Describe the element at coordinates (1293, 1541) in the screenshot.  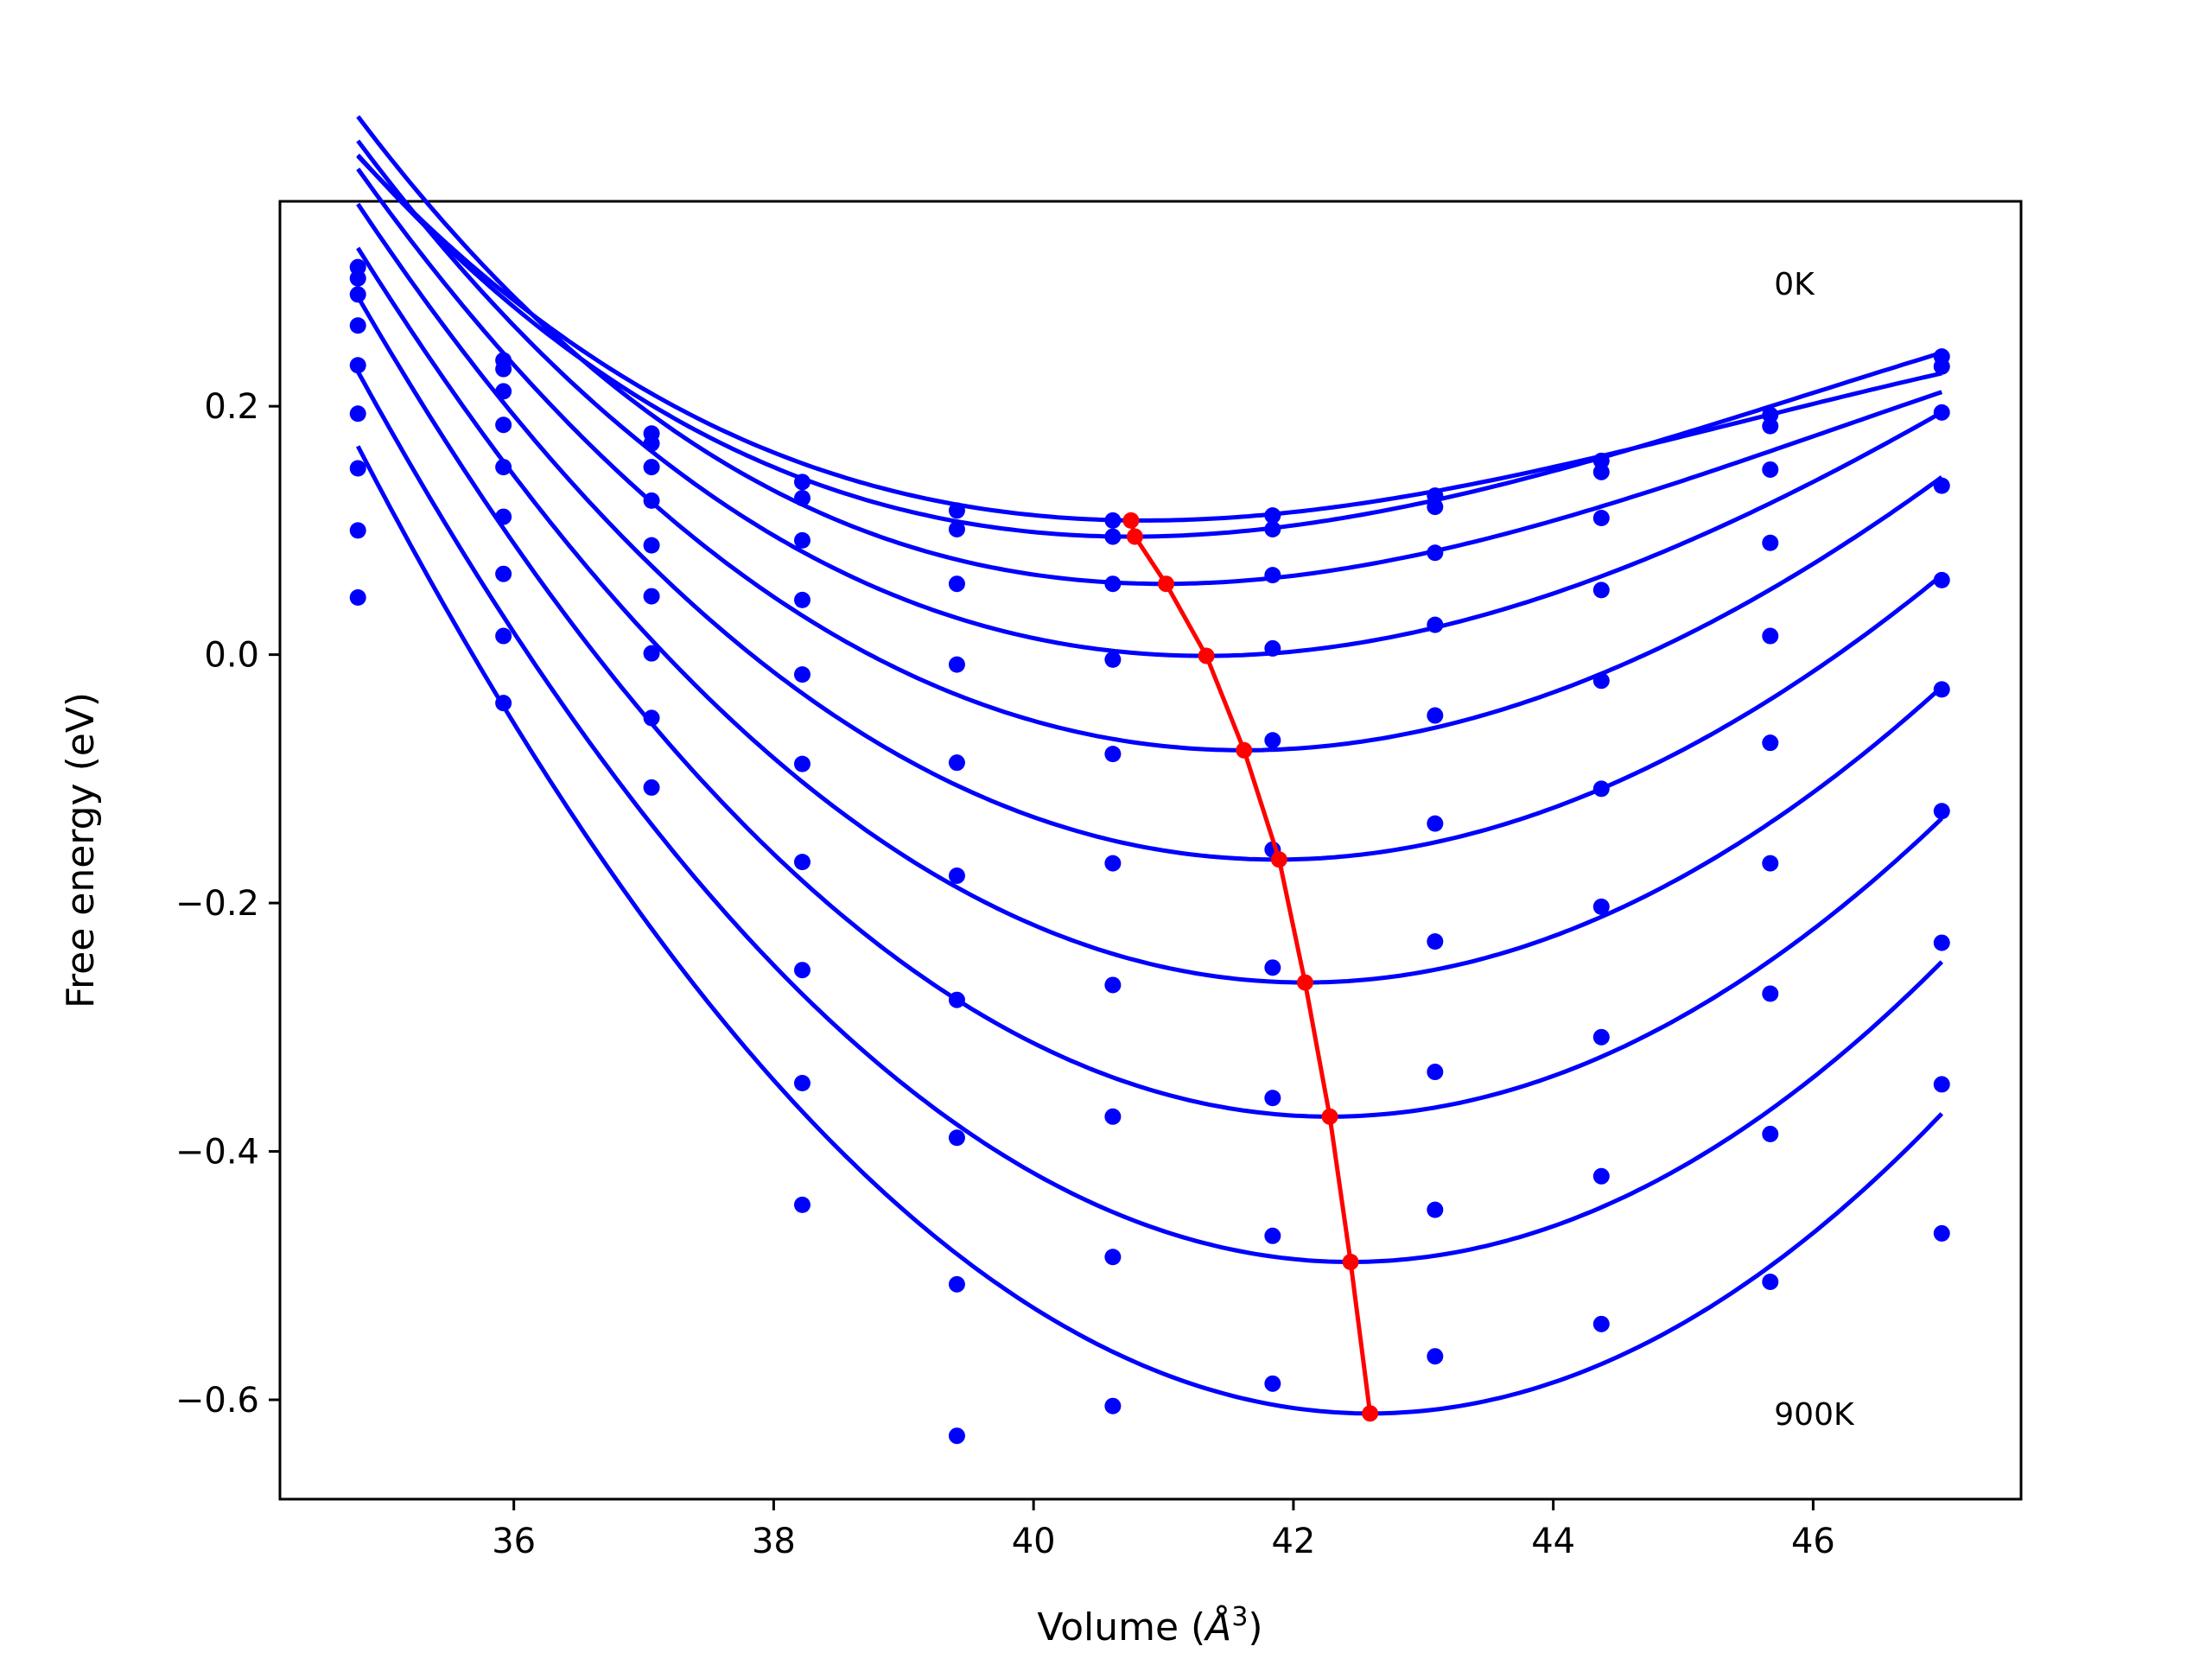
I see `x-tick-label-42: 42` at that location.